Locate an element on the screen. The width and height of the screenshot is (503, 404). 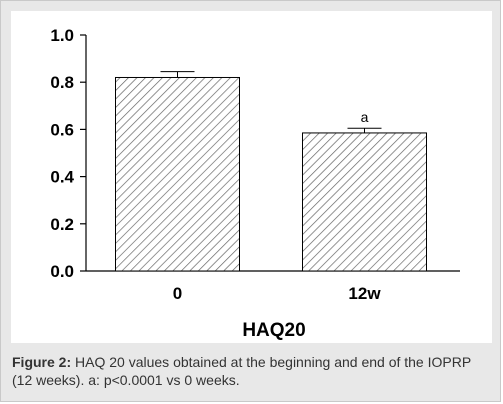
y-tick-label: 0.8 is located at coordinates (62, 82).